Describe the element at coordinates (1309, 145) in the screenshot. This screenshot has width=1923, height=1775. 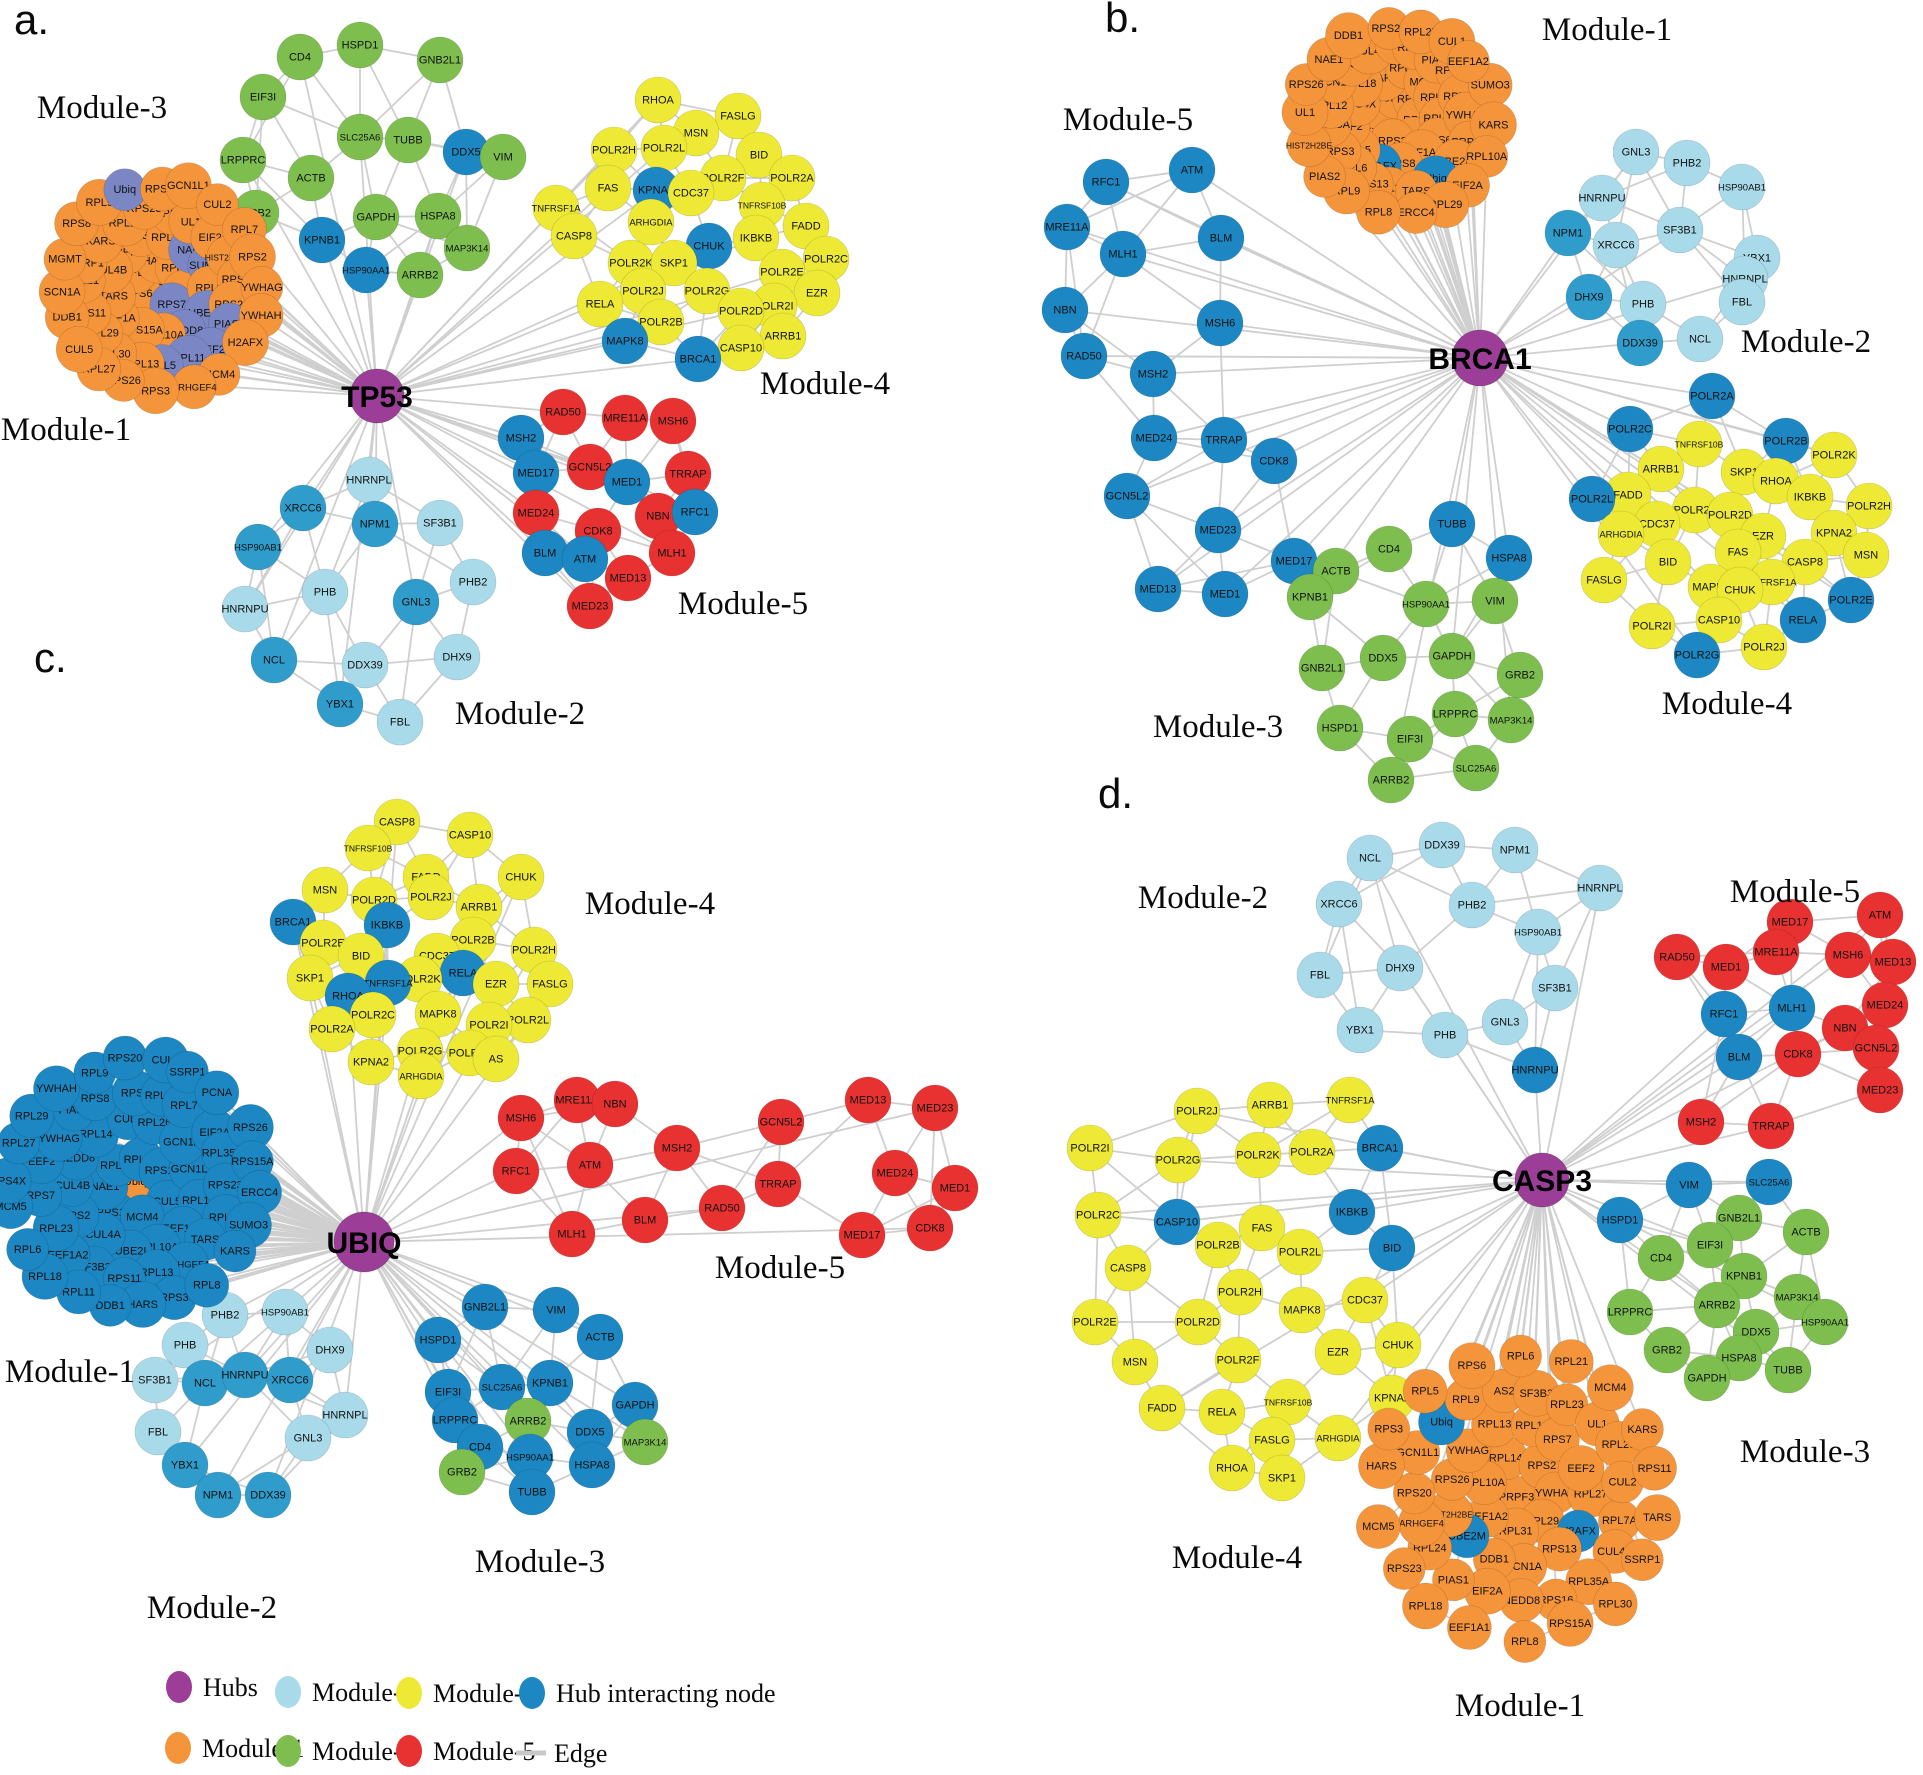
I see `node-label: HIST2H2BE` at that location.